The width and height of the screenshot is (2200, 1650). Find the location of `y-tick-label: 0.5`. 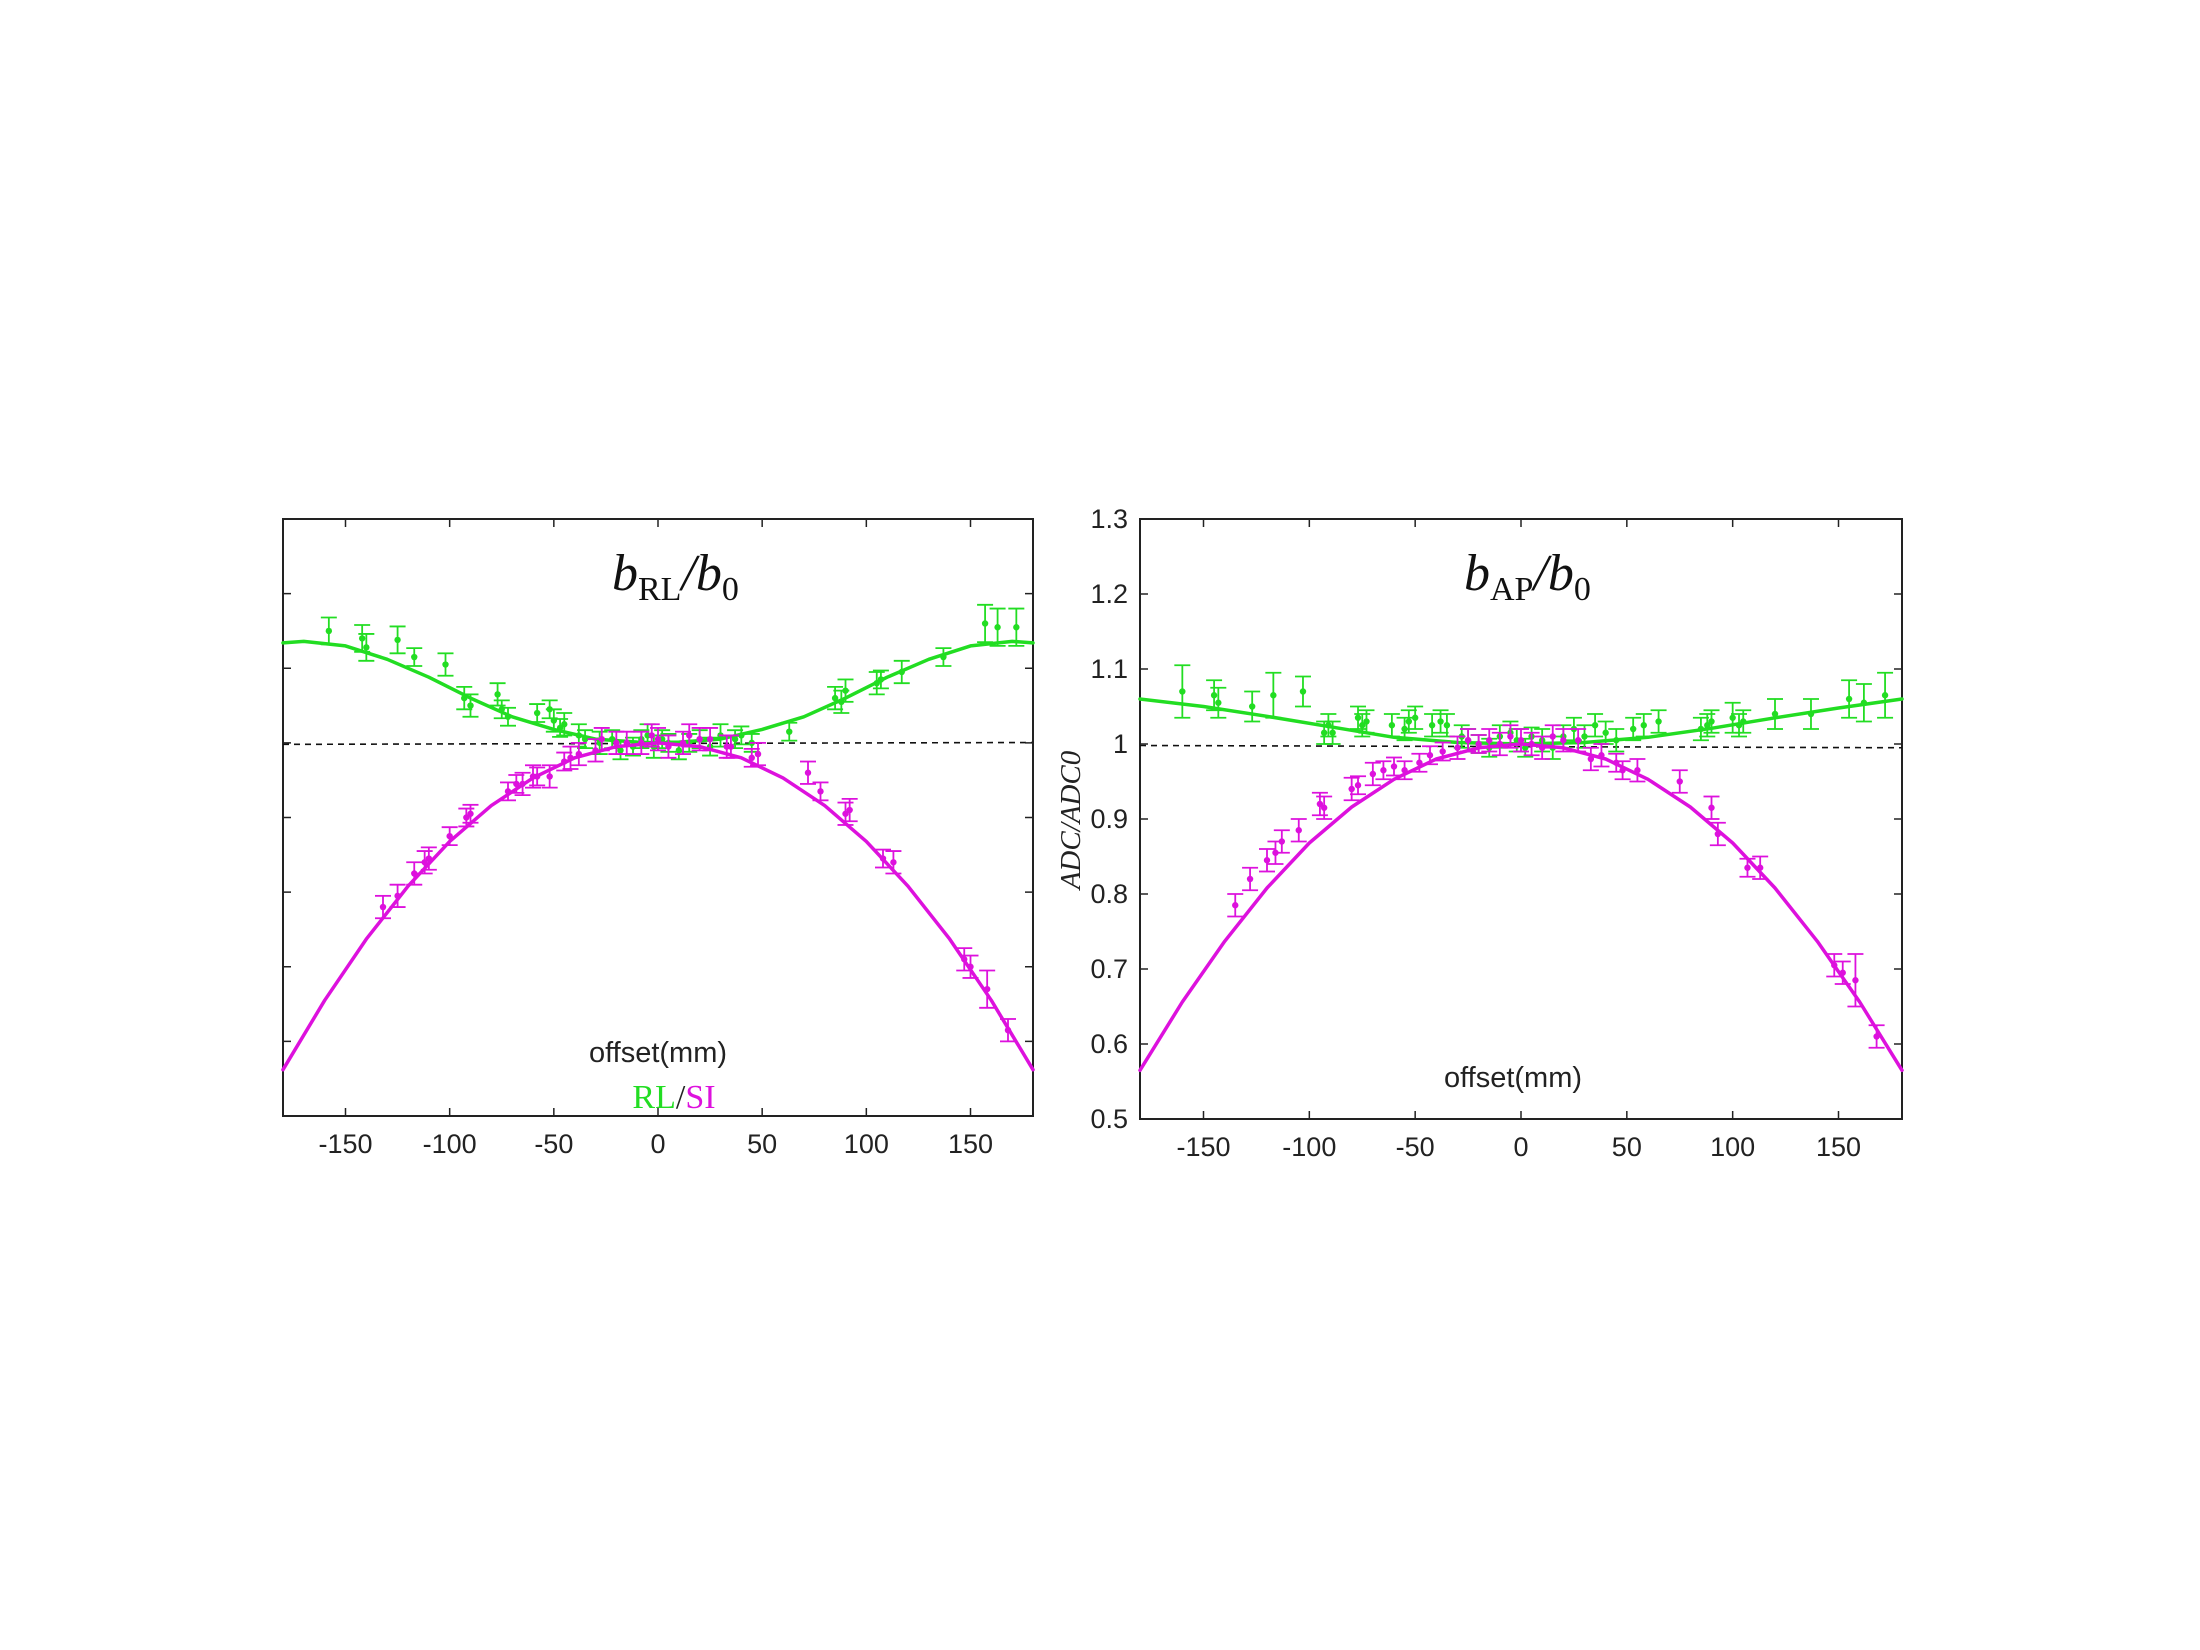

y-tick-label: 0.5 is located at coordinates (1109, 1119).